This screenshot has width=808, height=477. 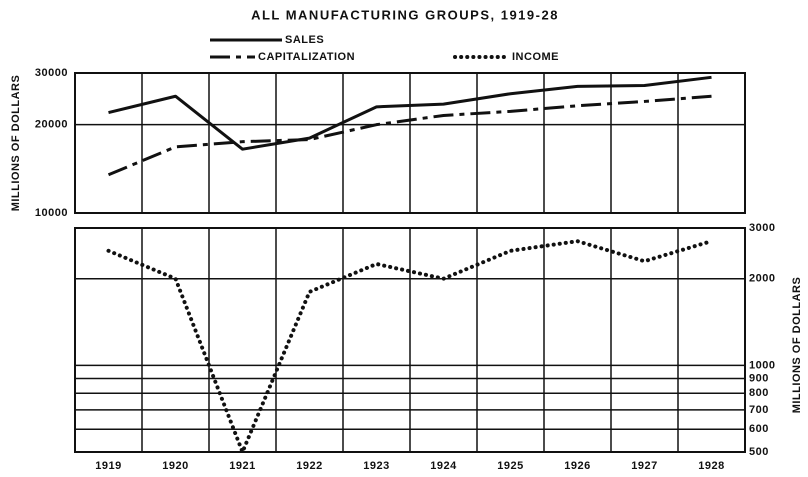 What do you see at coordinates (51, 73) in the screenshot?
I see `y-tick-label: 30000` at bounding box center [51, 73].